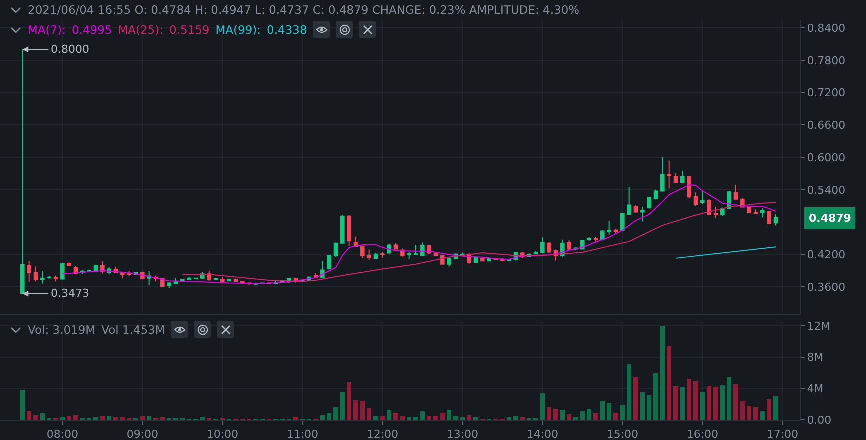 The width and height of the screenshot is (866, 440). I want to click on y-tick-label: 0.5400, so click(826, 190).